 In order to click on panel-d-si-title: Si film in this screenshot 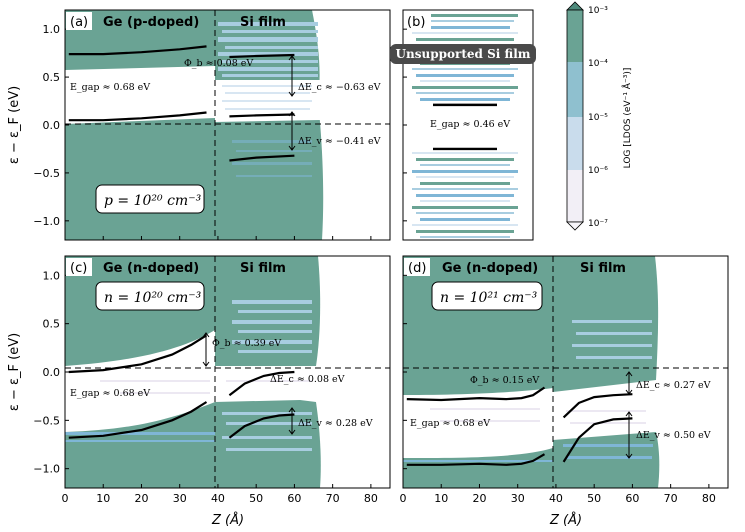, I will do `click(603, 268)`.